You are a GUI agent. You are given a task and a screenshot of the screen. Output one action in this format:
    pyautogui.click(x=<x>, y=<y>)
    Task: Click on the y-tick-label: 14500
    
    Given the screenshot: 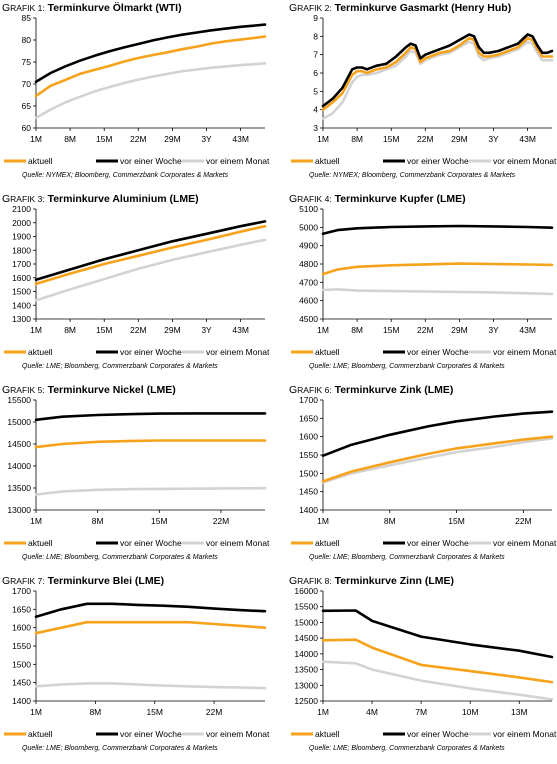 What is the action you would take?
    pyautogui.click(x=306, y=638)
    